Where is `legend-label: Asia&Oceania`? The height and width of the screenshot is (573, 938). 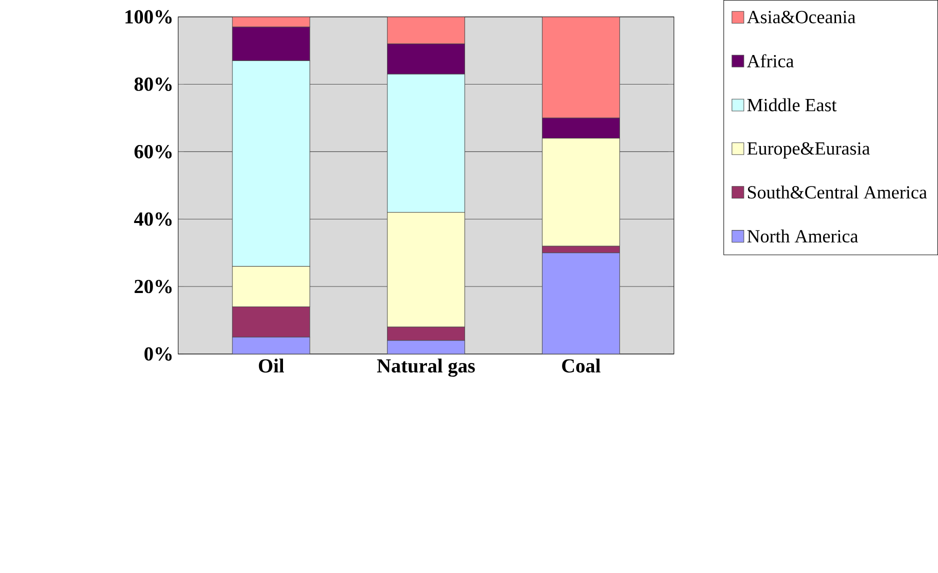
legend-label: Asia&Oceania is located at coordinates (801, 17).